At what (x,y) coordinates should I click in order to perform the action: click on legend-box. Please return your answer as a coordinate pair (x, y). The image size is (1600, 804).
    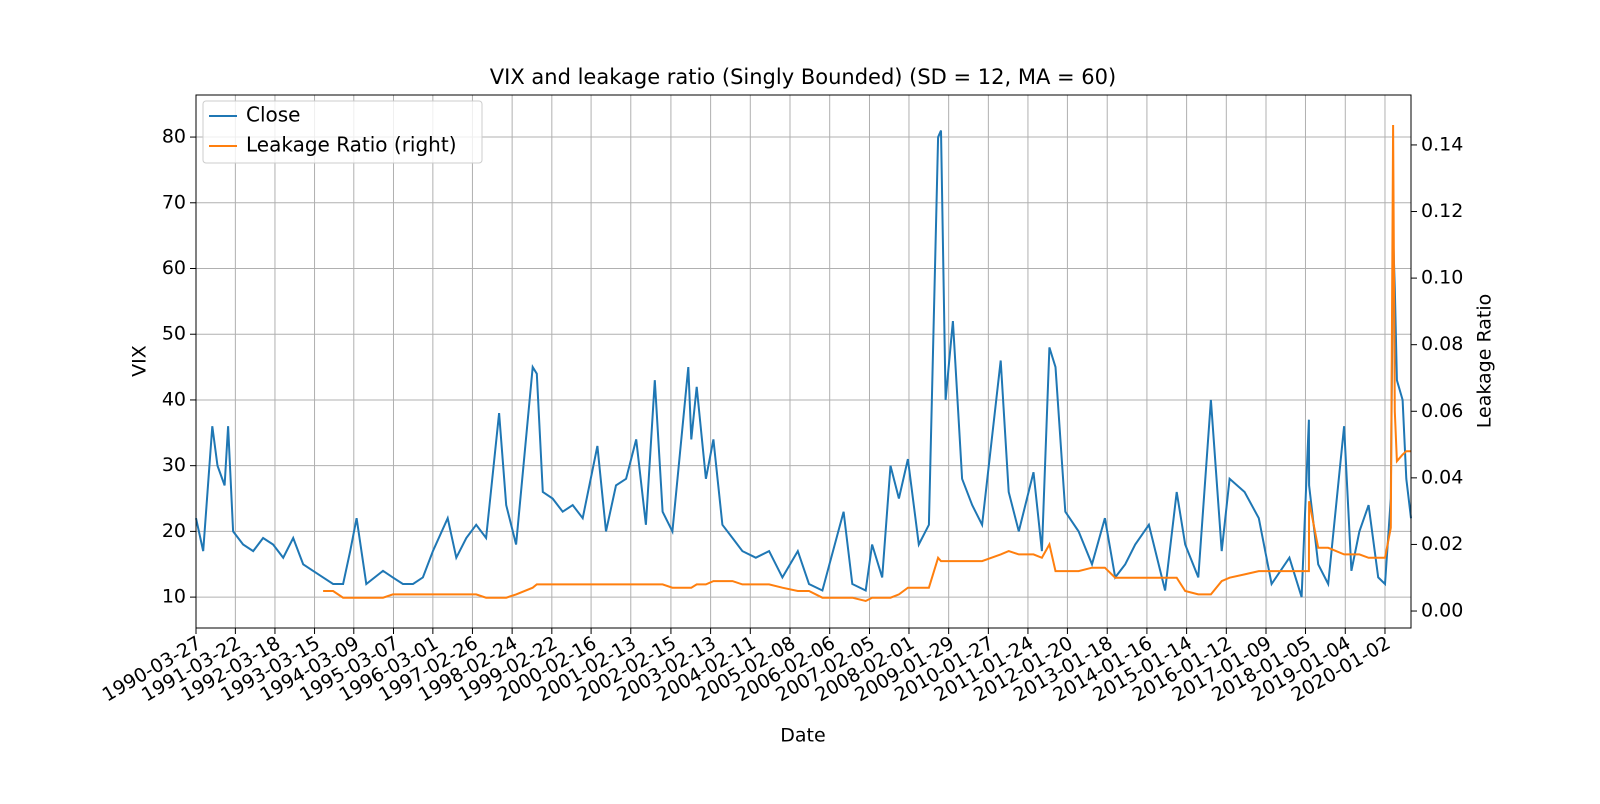
    Looking at the image, I should click on (342, 132).